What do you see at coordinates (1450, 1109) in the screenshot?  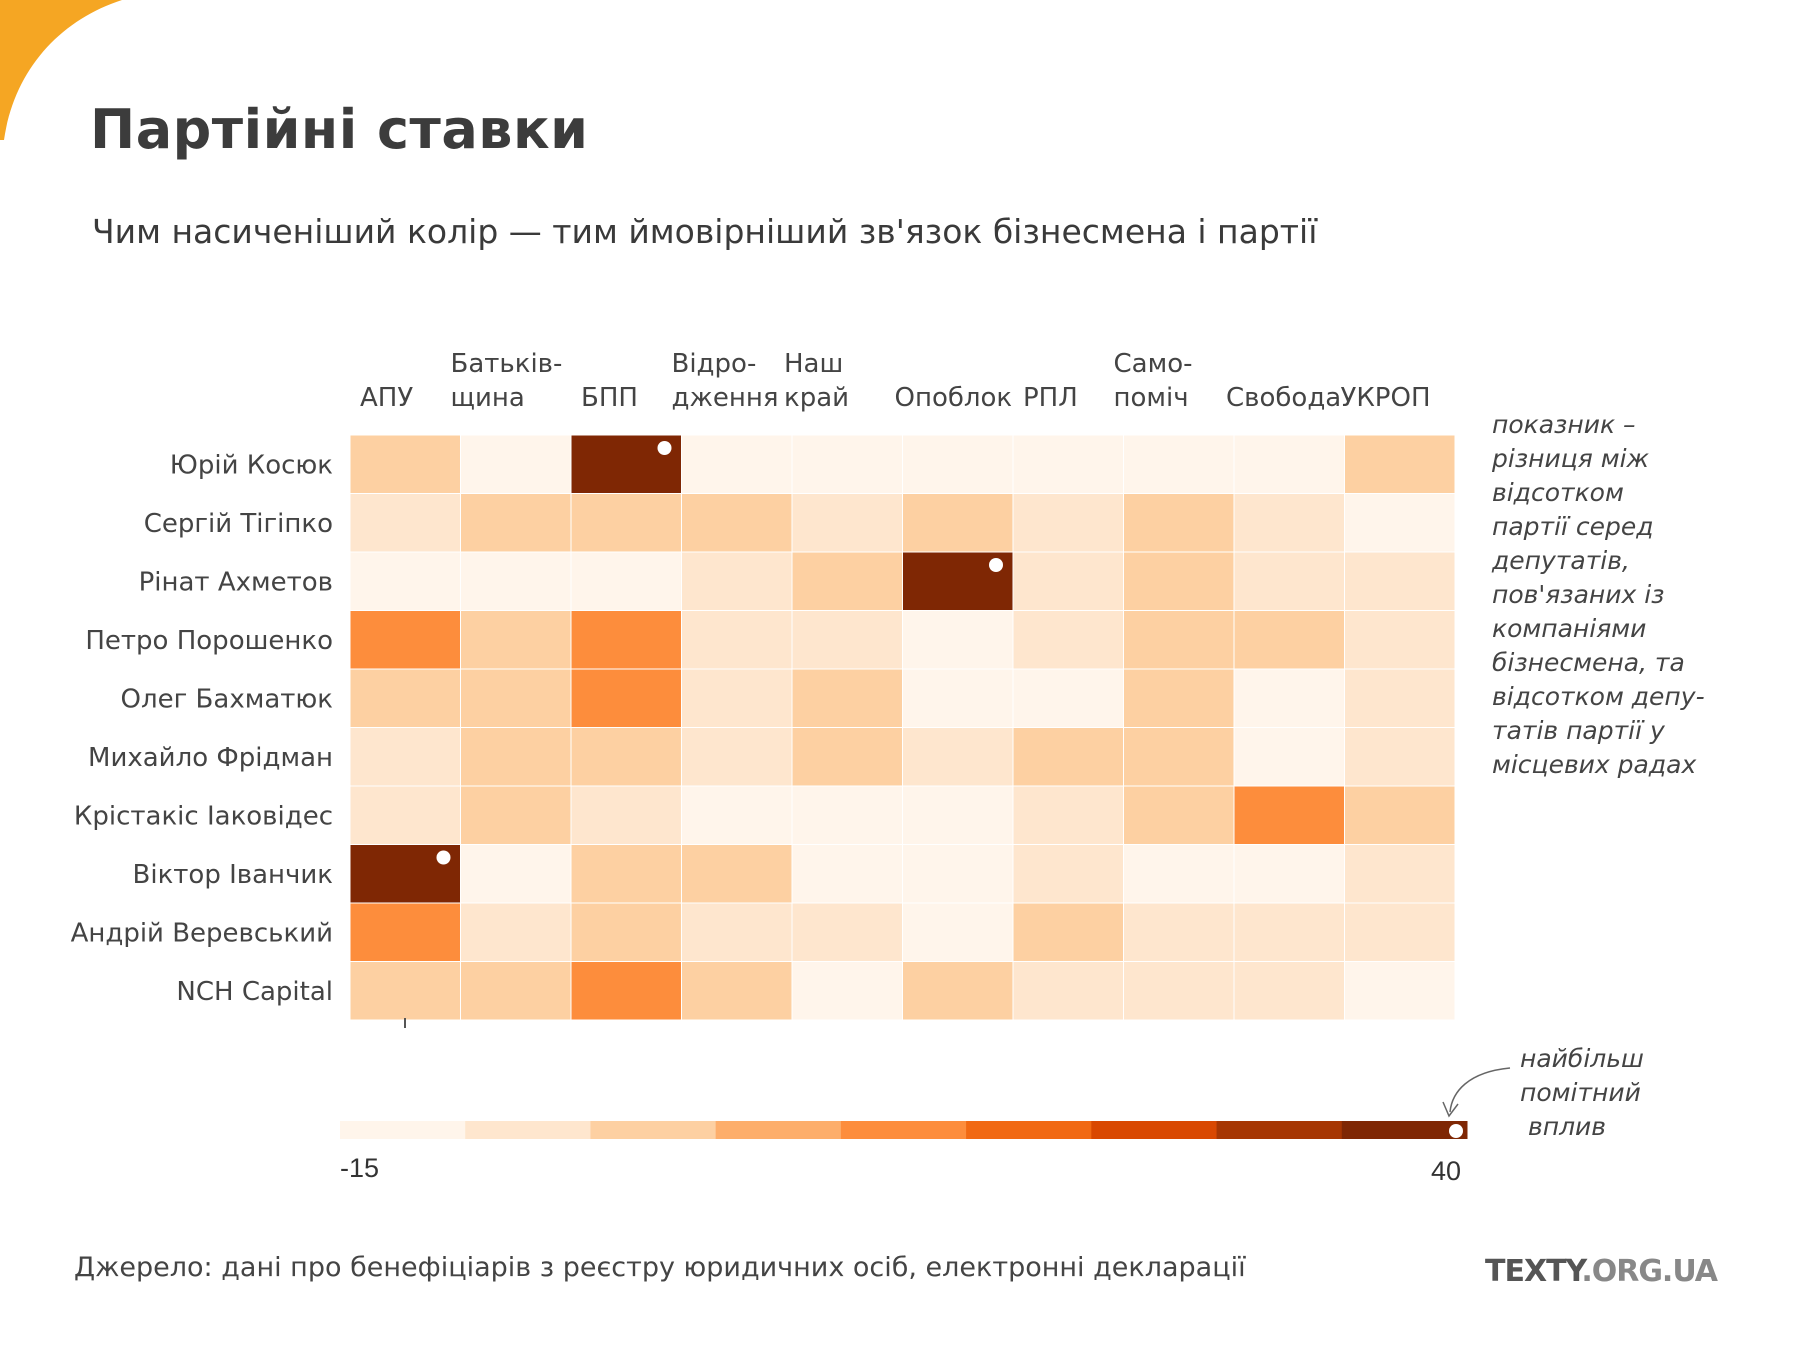 I see `callout-arrowhead` at bounding box center [1450, 1109].